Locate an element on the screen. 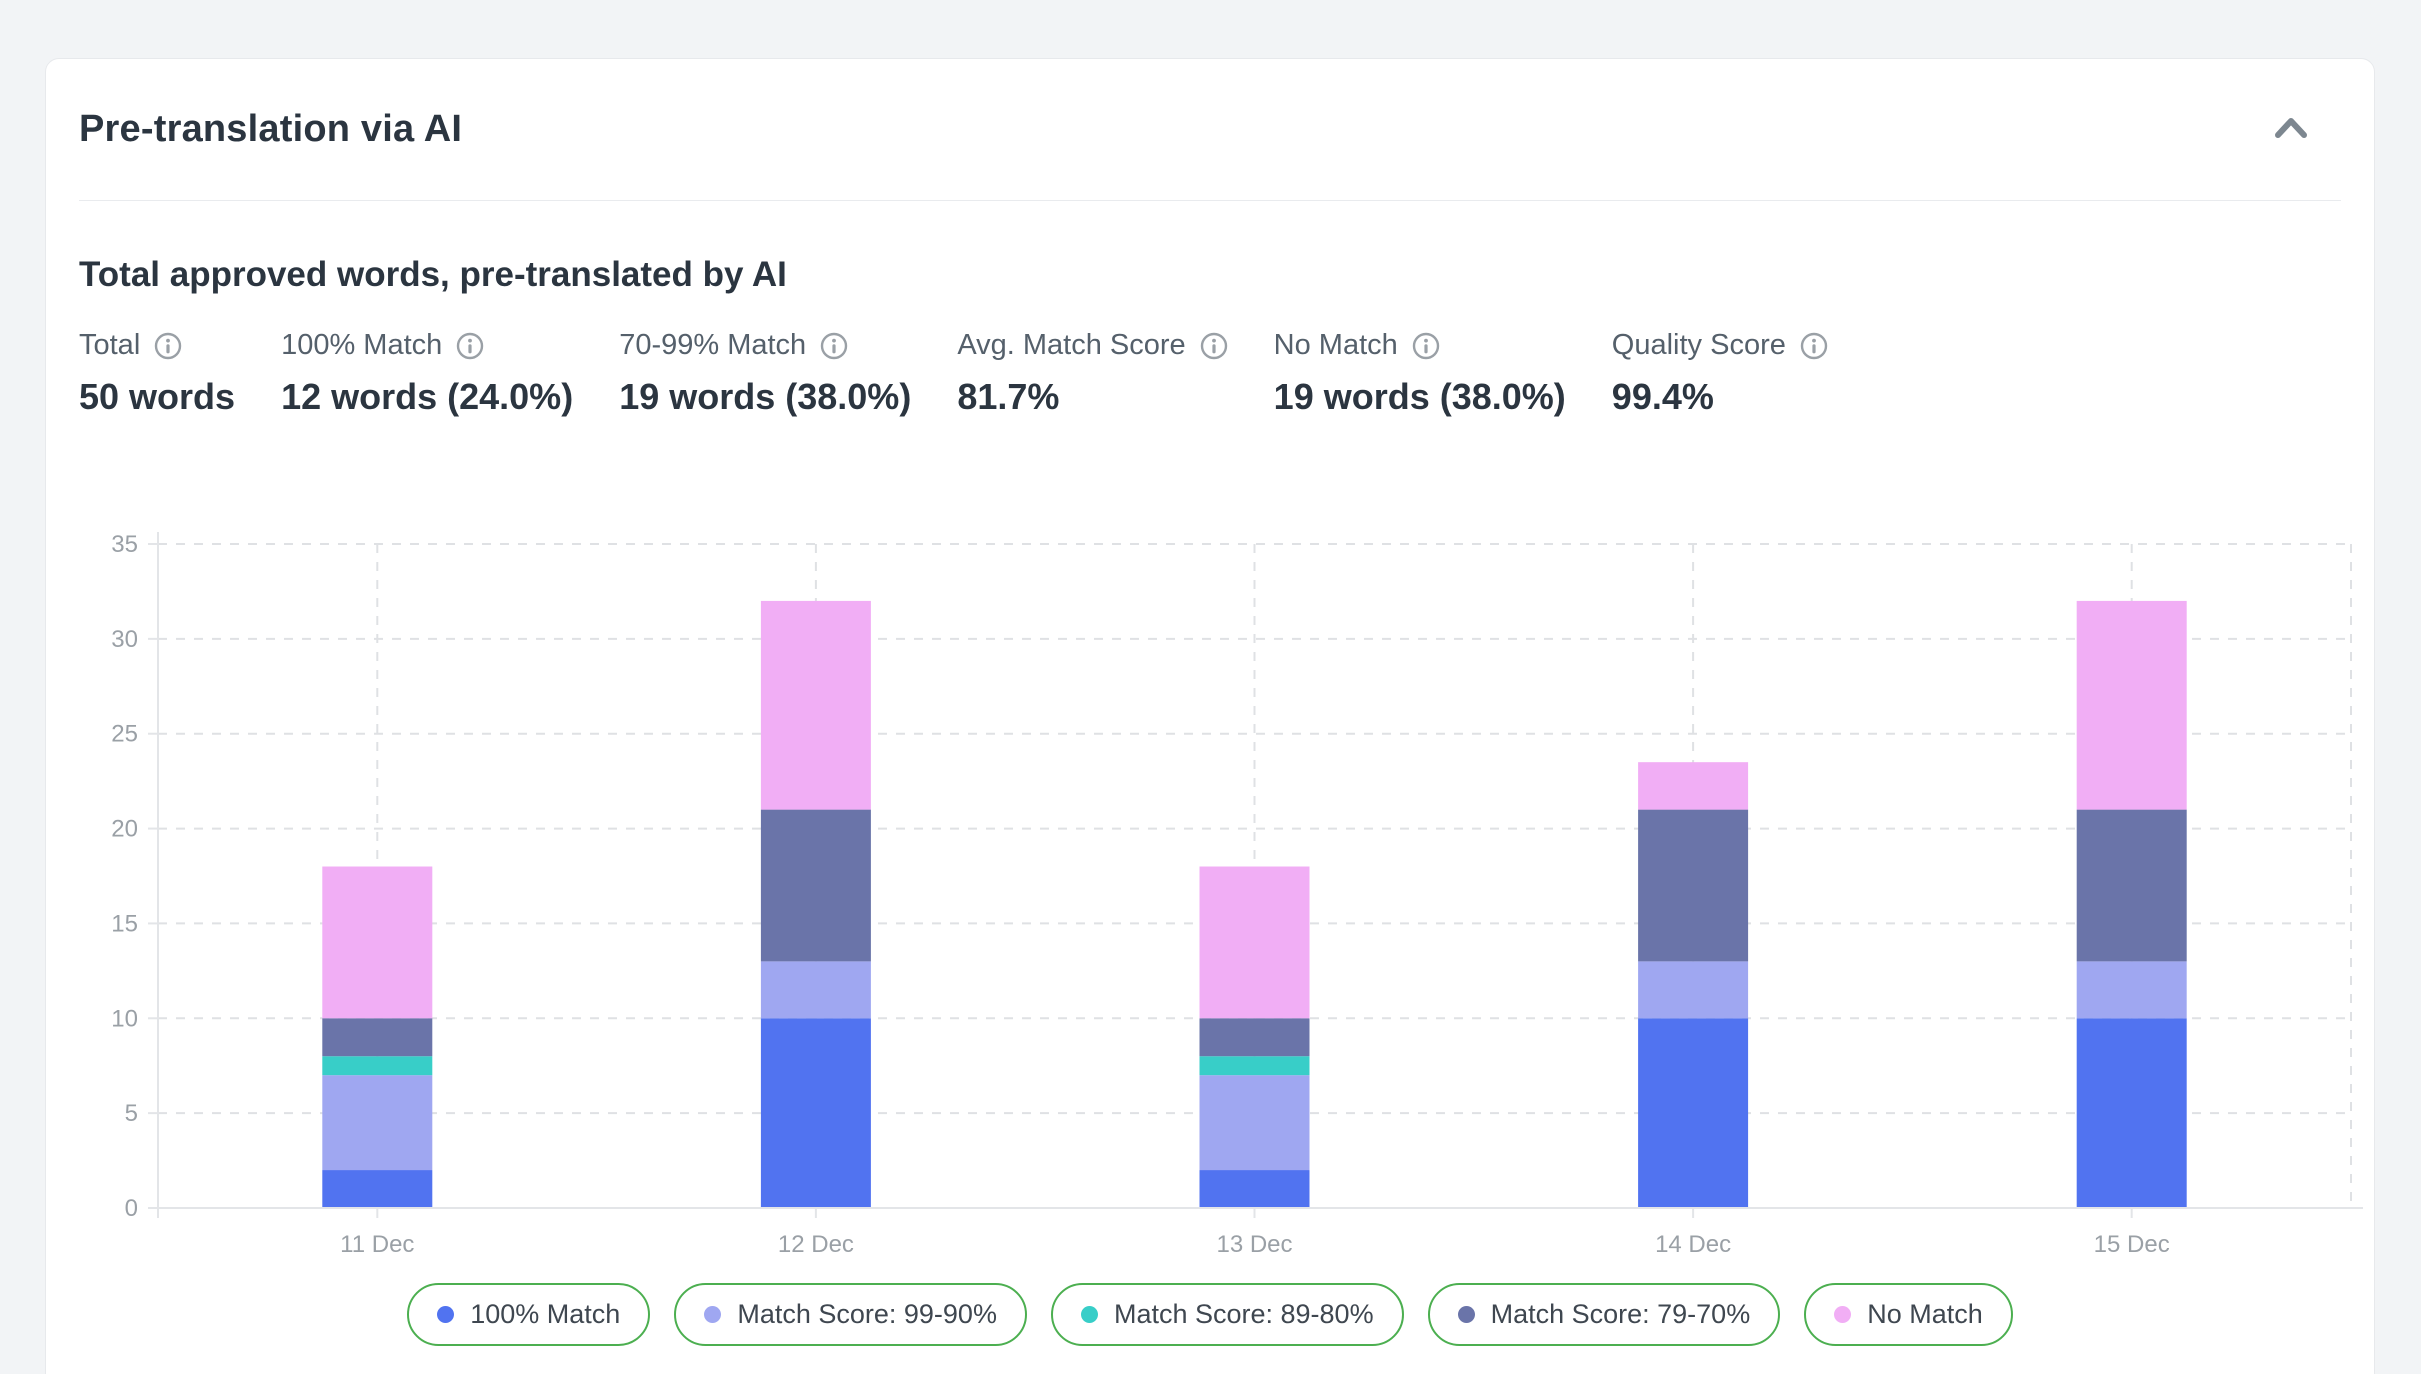 This screenshot has height=1374, width=2421. stat-label: Avg. Match Score is located at coordinates (1071, 345).